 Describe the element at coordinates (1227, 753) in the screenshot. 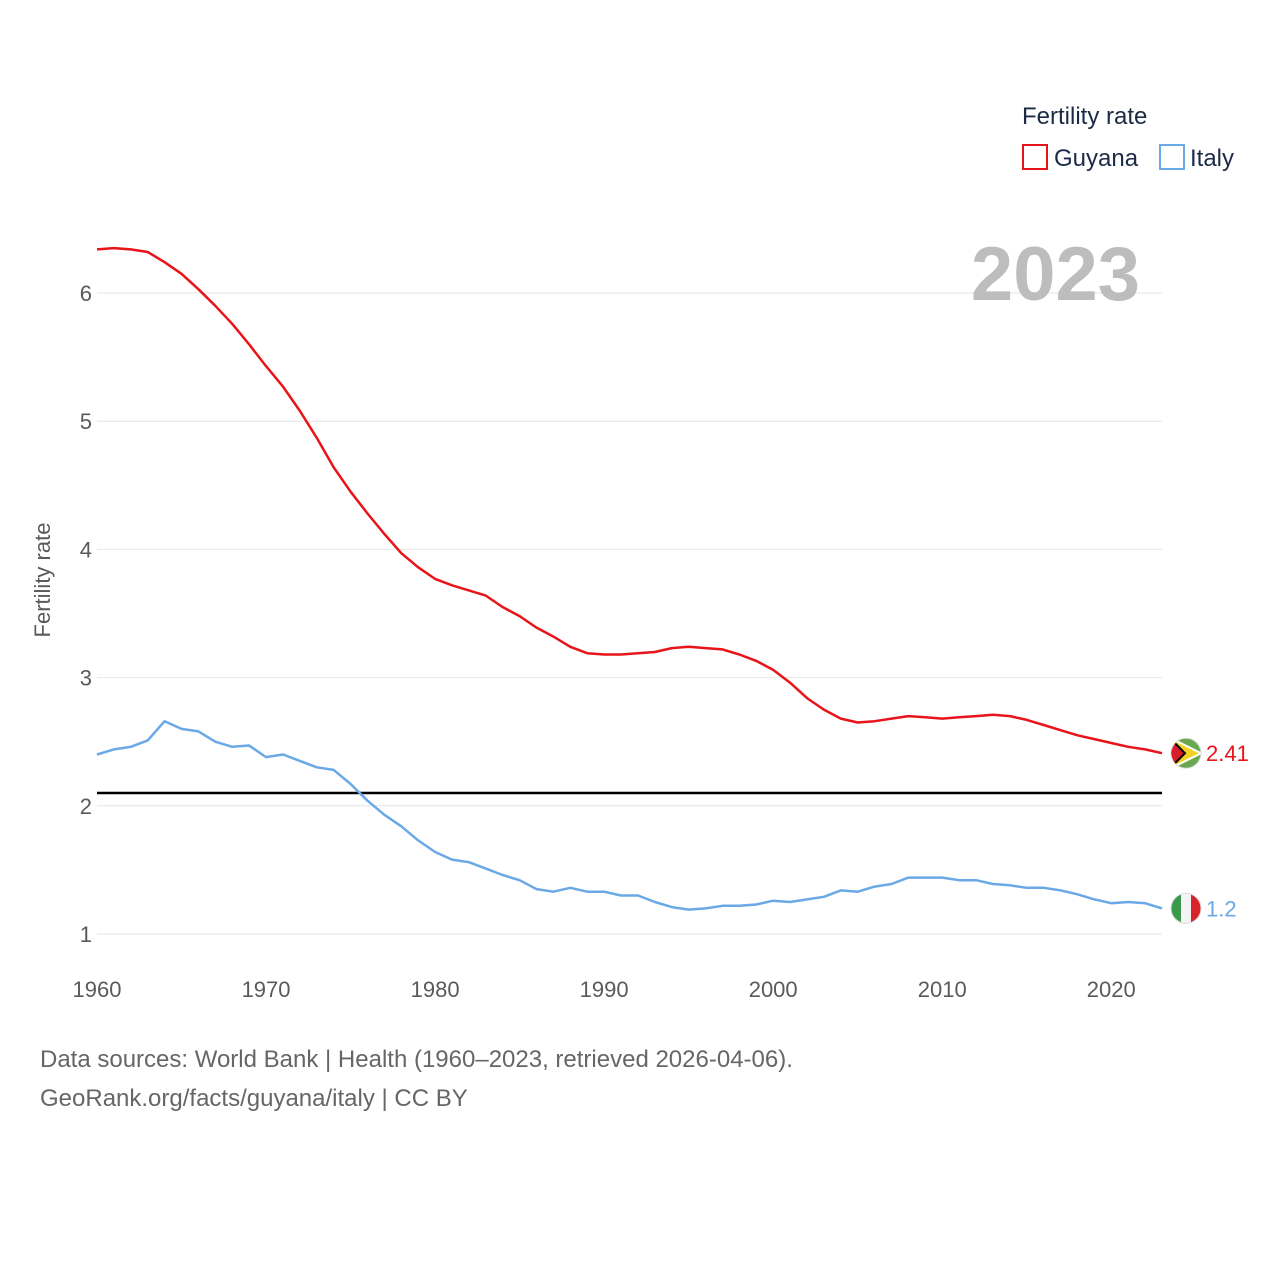

I see `end-label-guyana: 2.41` at that location.